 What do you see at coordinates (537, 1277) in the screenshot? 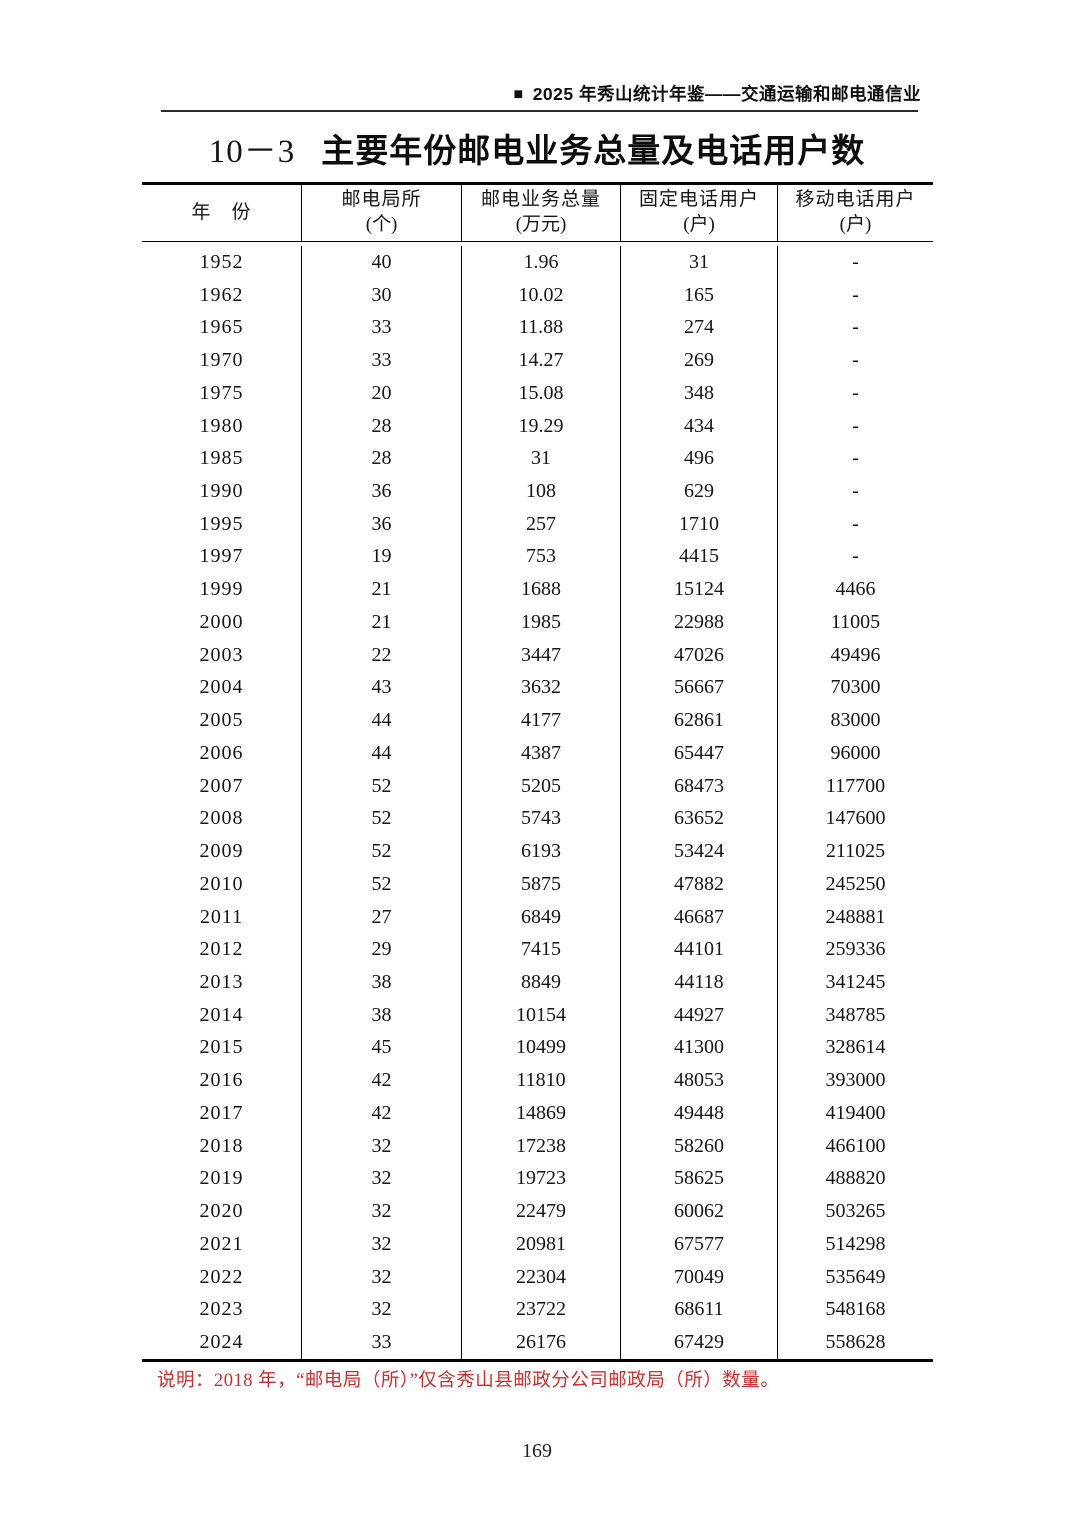
I see `table-row: 2022 32 22304 70049 535649` at bounding box center [537, 1277].